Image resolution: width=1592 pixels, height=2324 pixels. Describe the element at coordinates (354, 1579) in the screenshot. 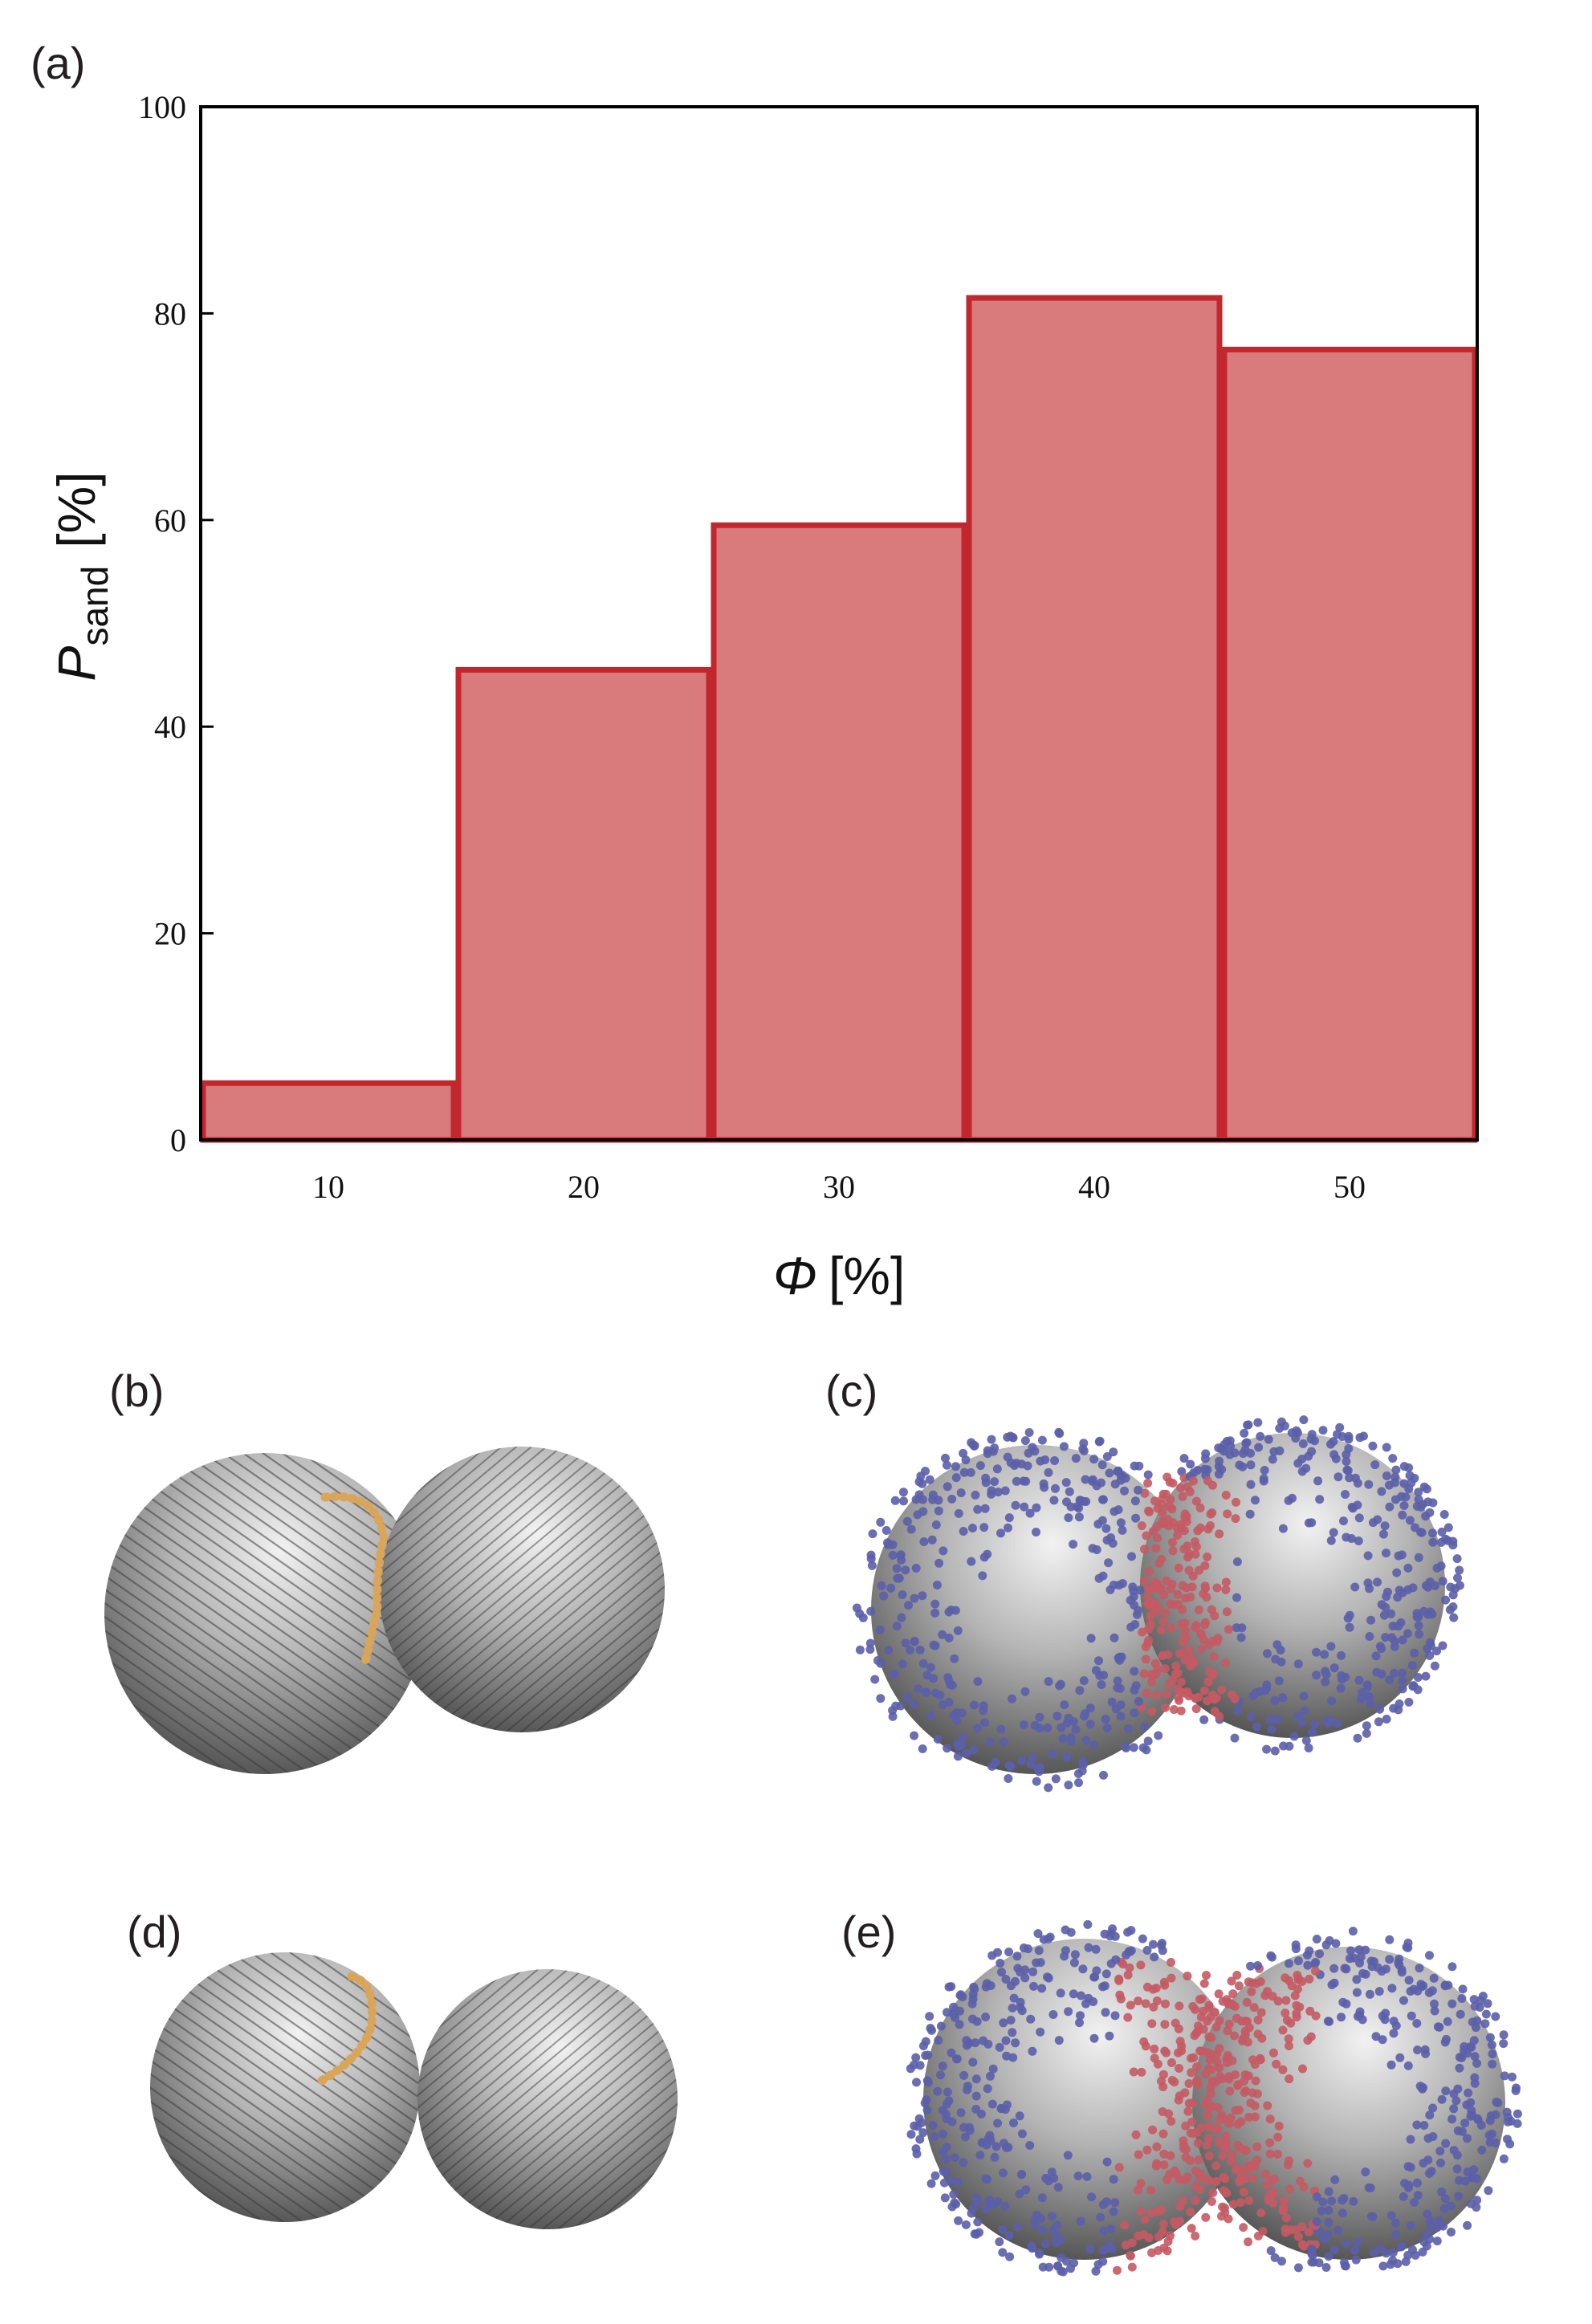

I see `chain-b` at that location.